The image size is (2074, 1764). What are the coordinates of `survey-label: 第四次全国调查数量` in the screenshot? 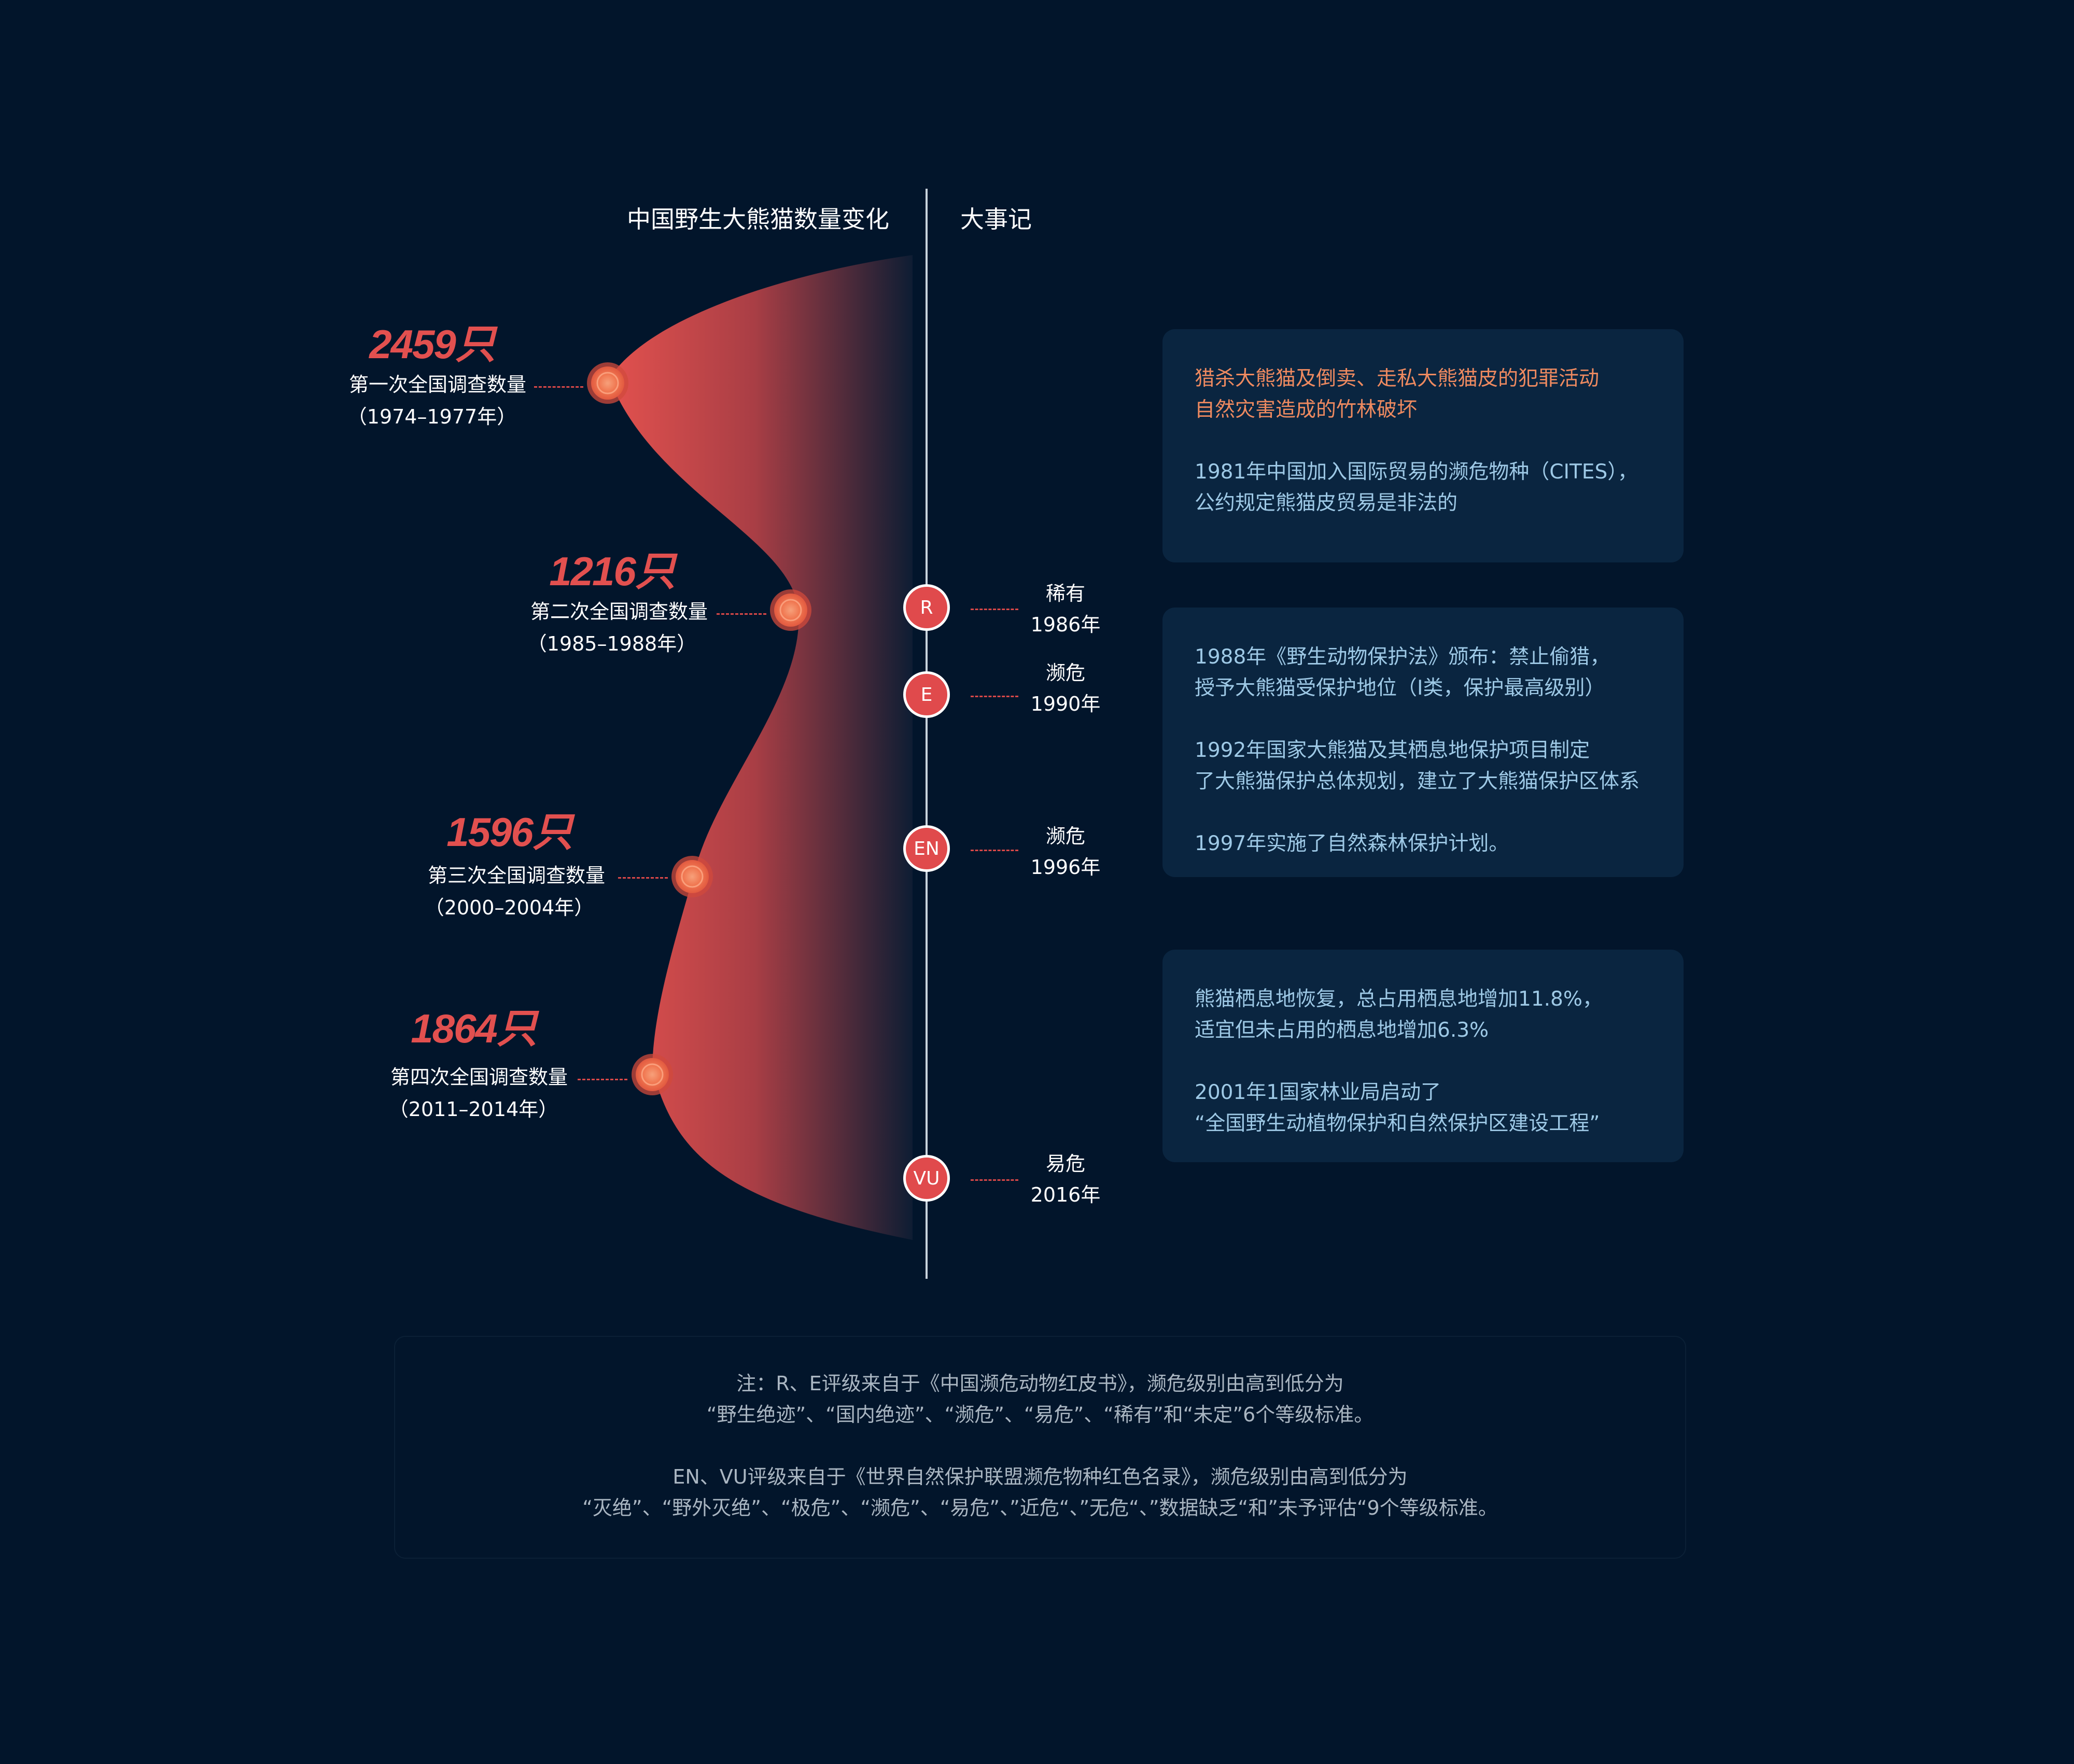 It's located at (479, 1077).